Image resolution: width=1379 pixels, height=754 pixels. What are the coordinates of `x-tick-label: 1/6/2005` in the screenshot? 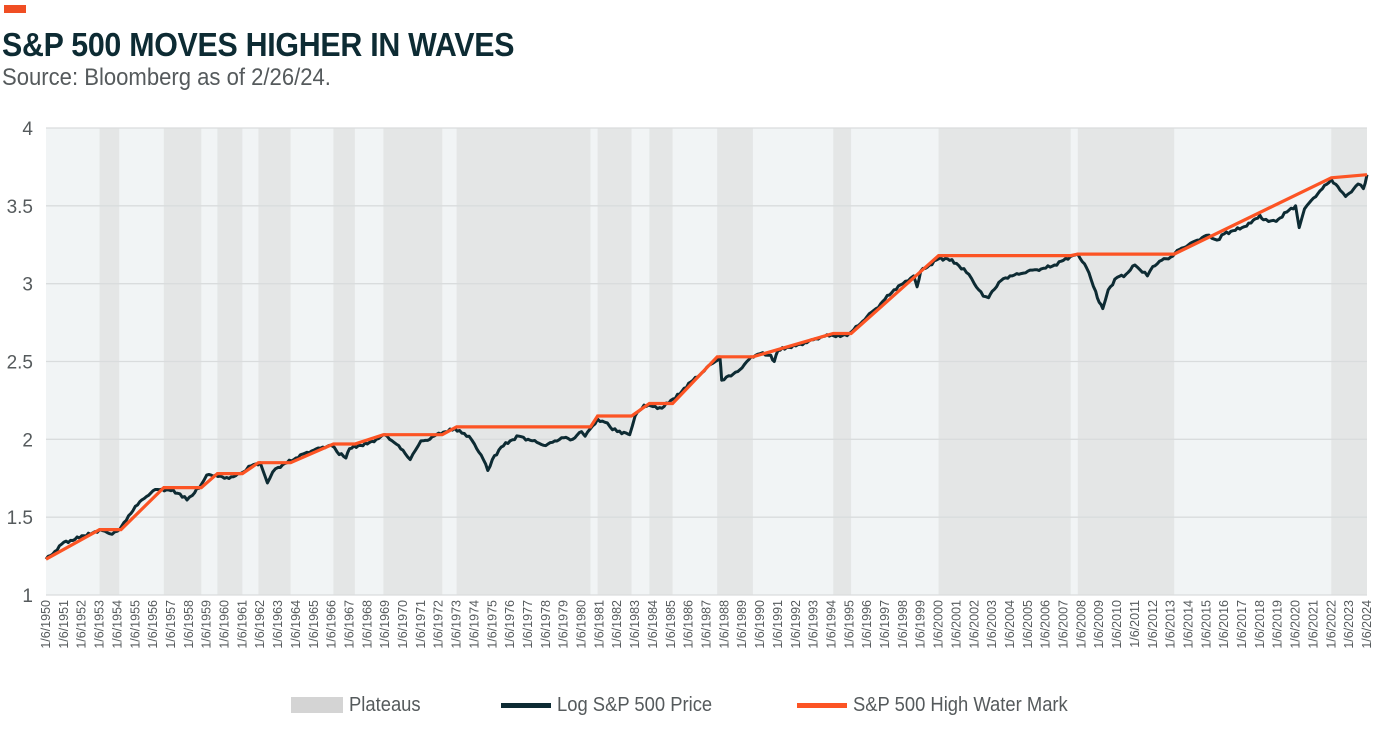 It's located at (1028, 624).